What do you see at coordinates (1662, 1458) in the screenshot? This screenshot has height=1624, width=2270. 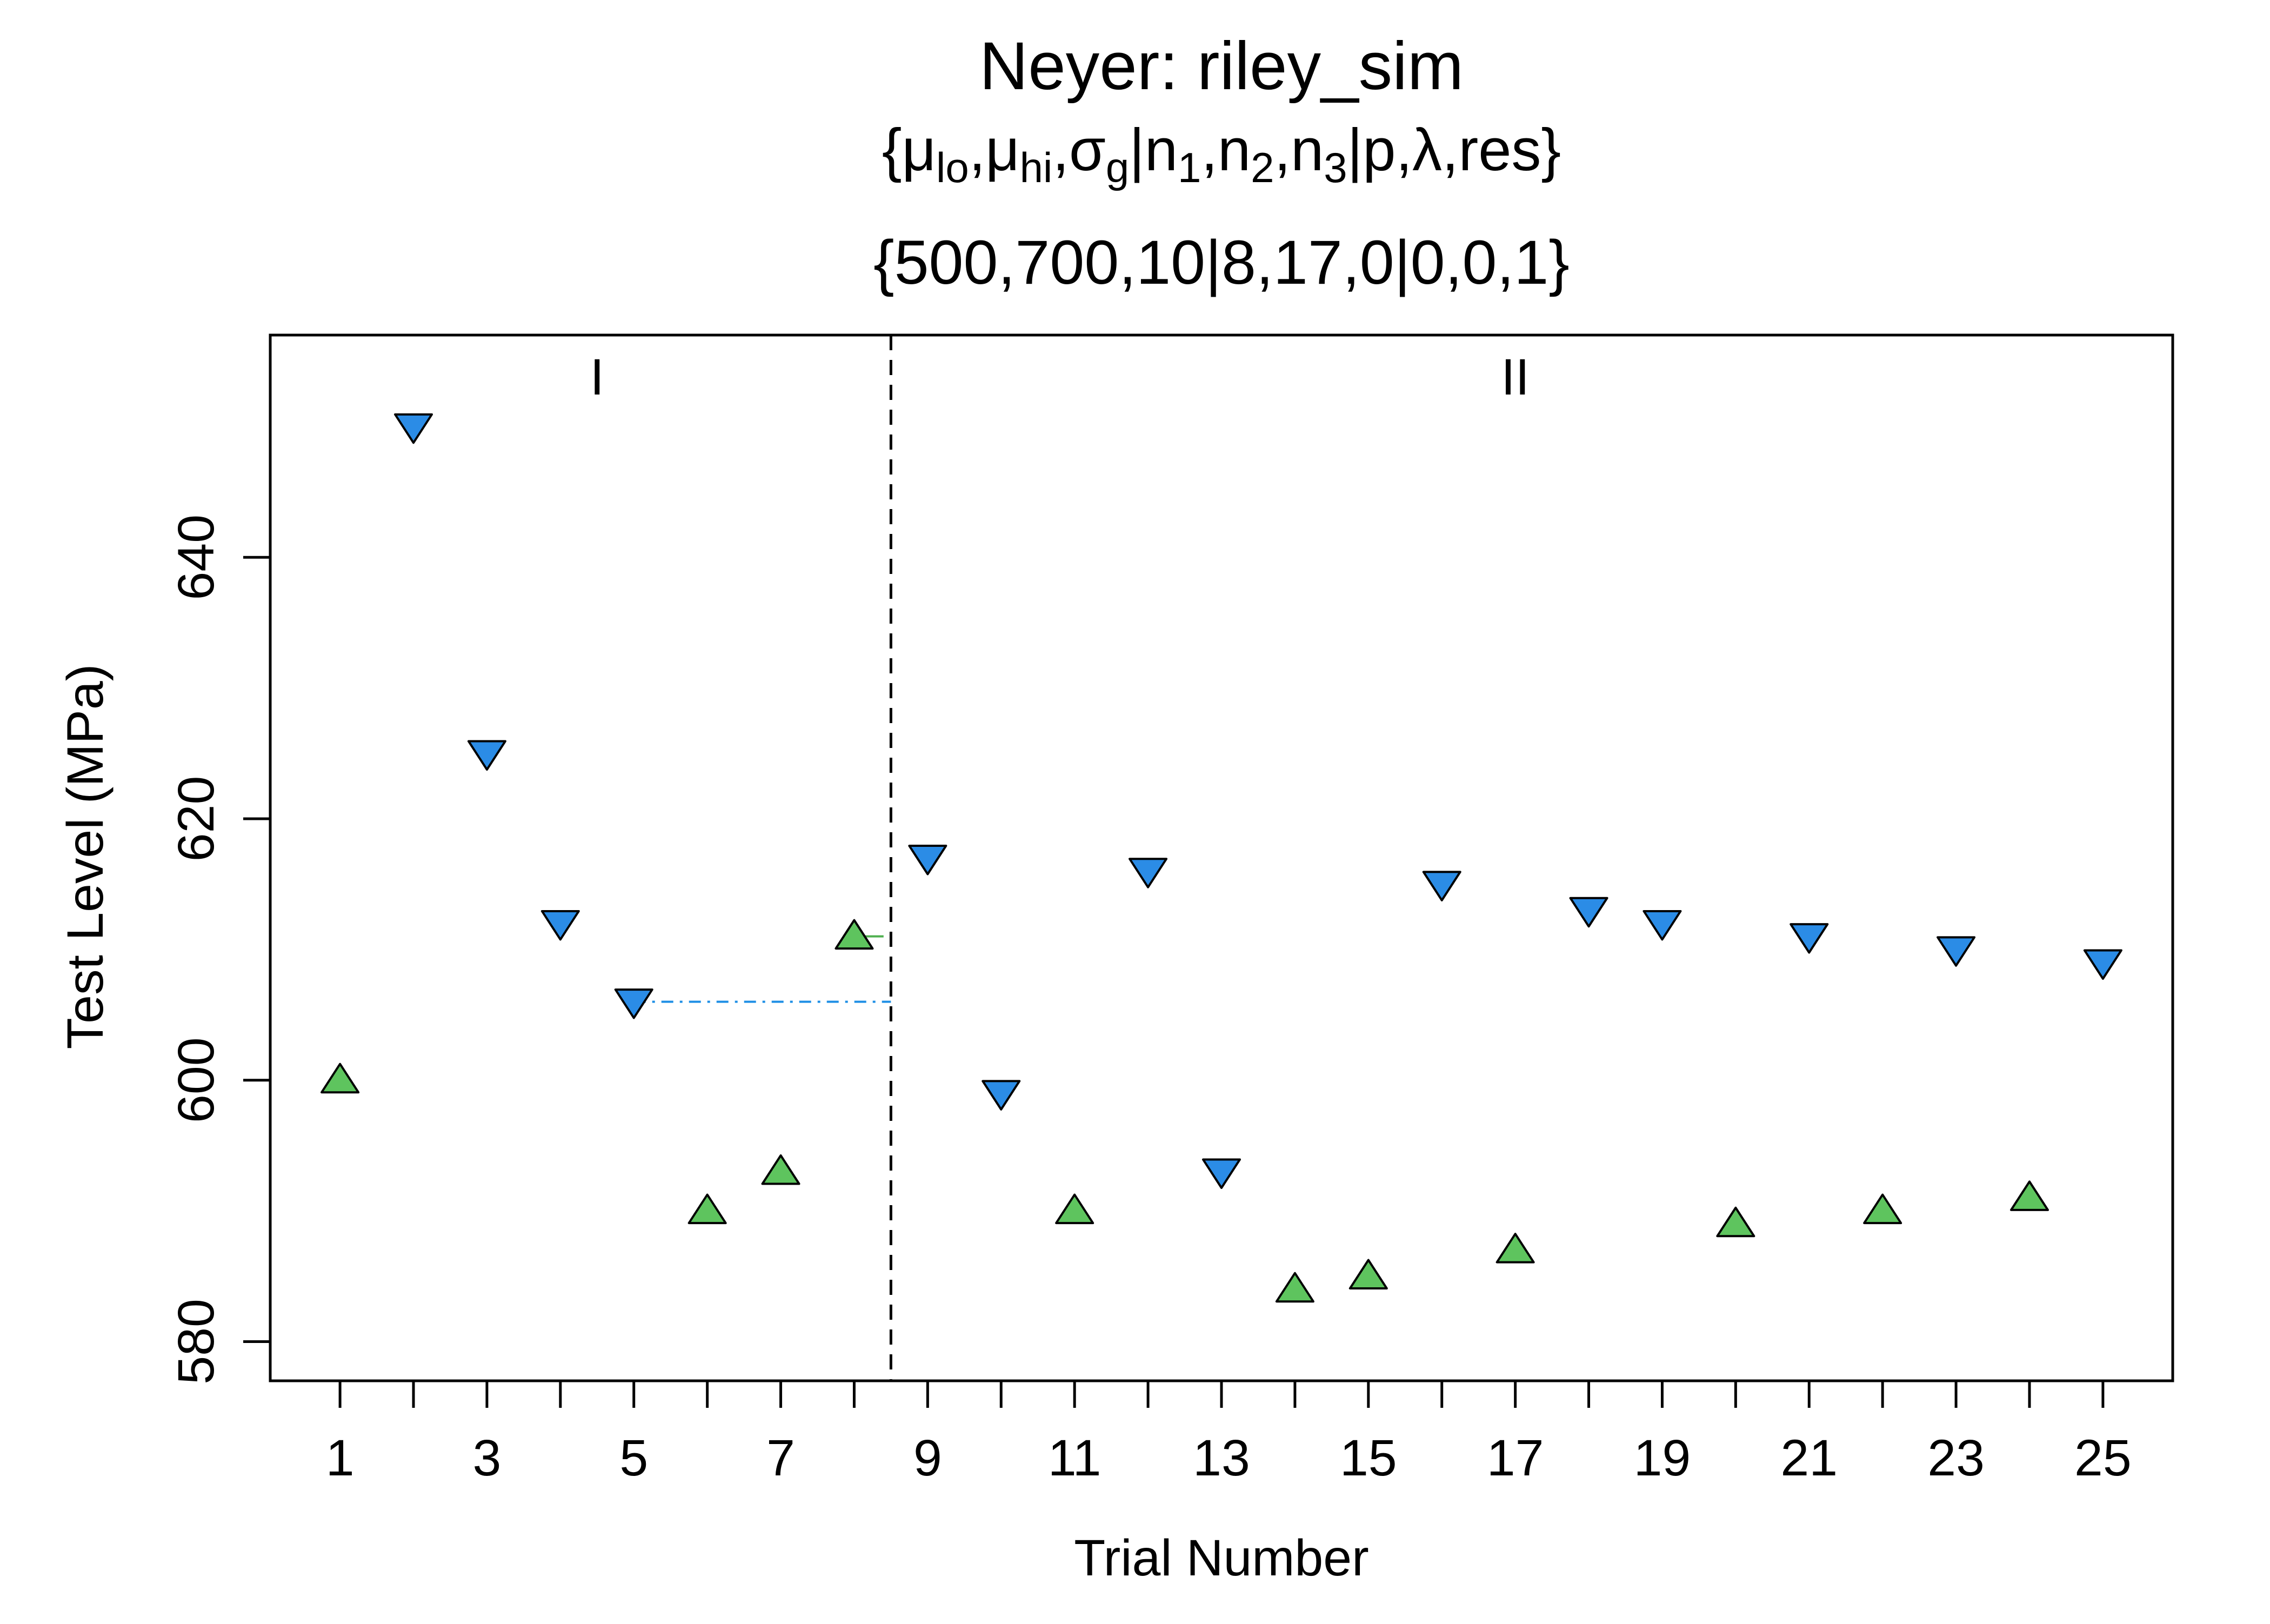 I see `x-tick-label: 19` at bounding box center [1662, 1458].